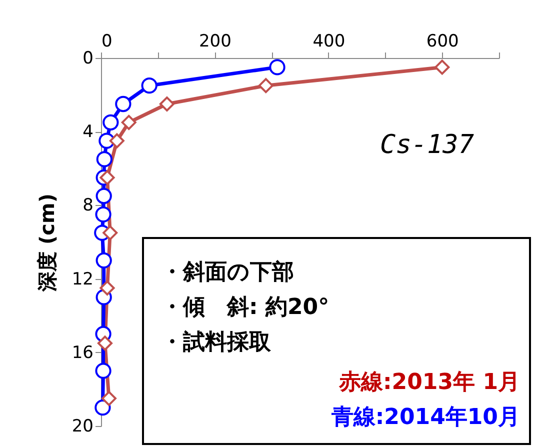 The height and width of the screenshot is (446, 545). What do you see at coordinates (215, 42) in the screenshot?
I see `x-tick-label: 200` at bounding box center [215, 42].